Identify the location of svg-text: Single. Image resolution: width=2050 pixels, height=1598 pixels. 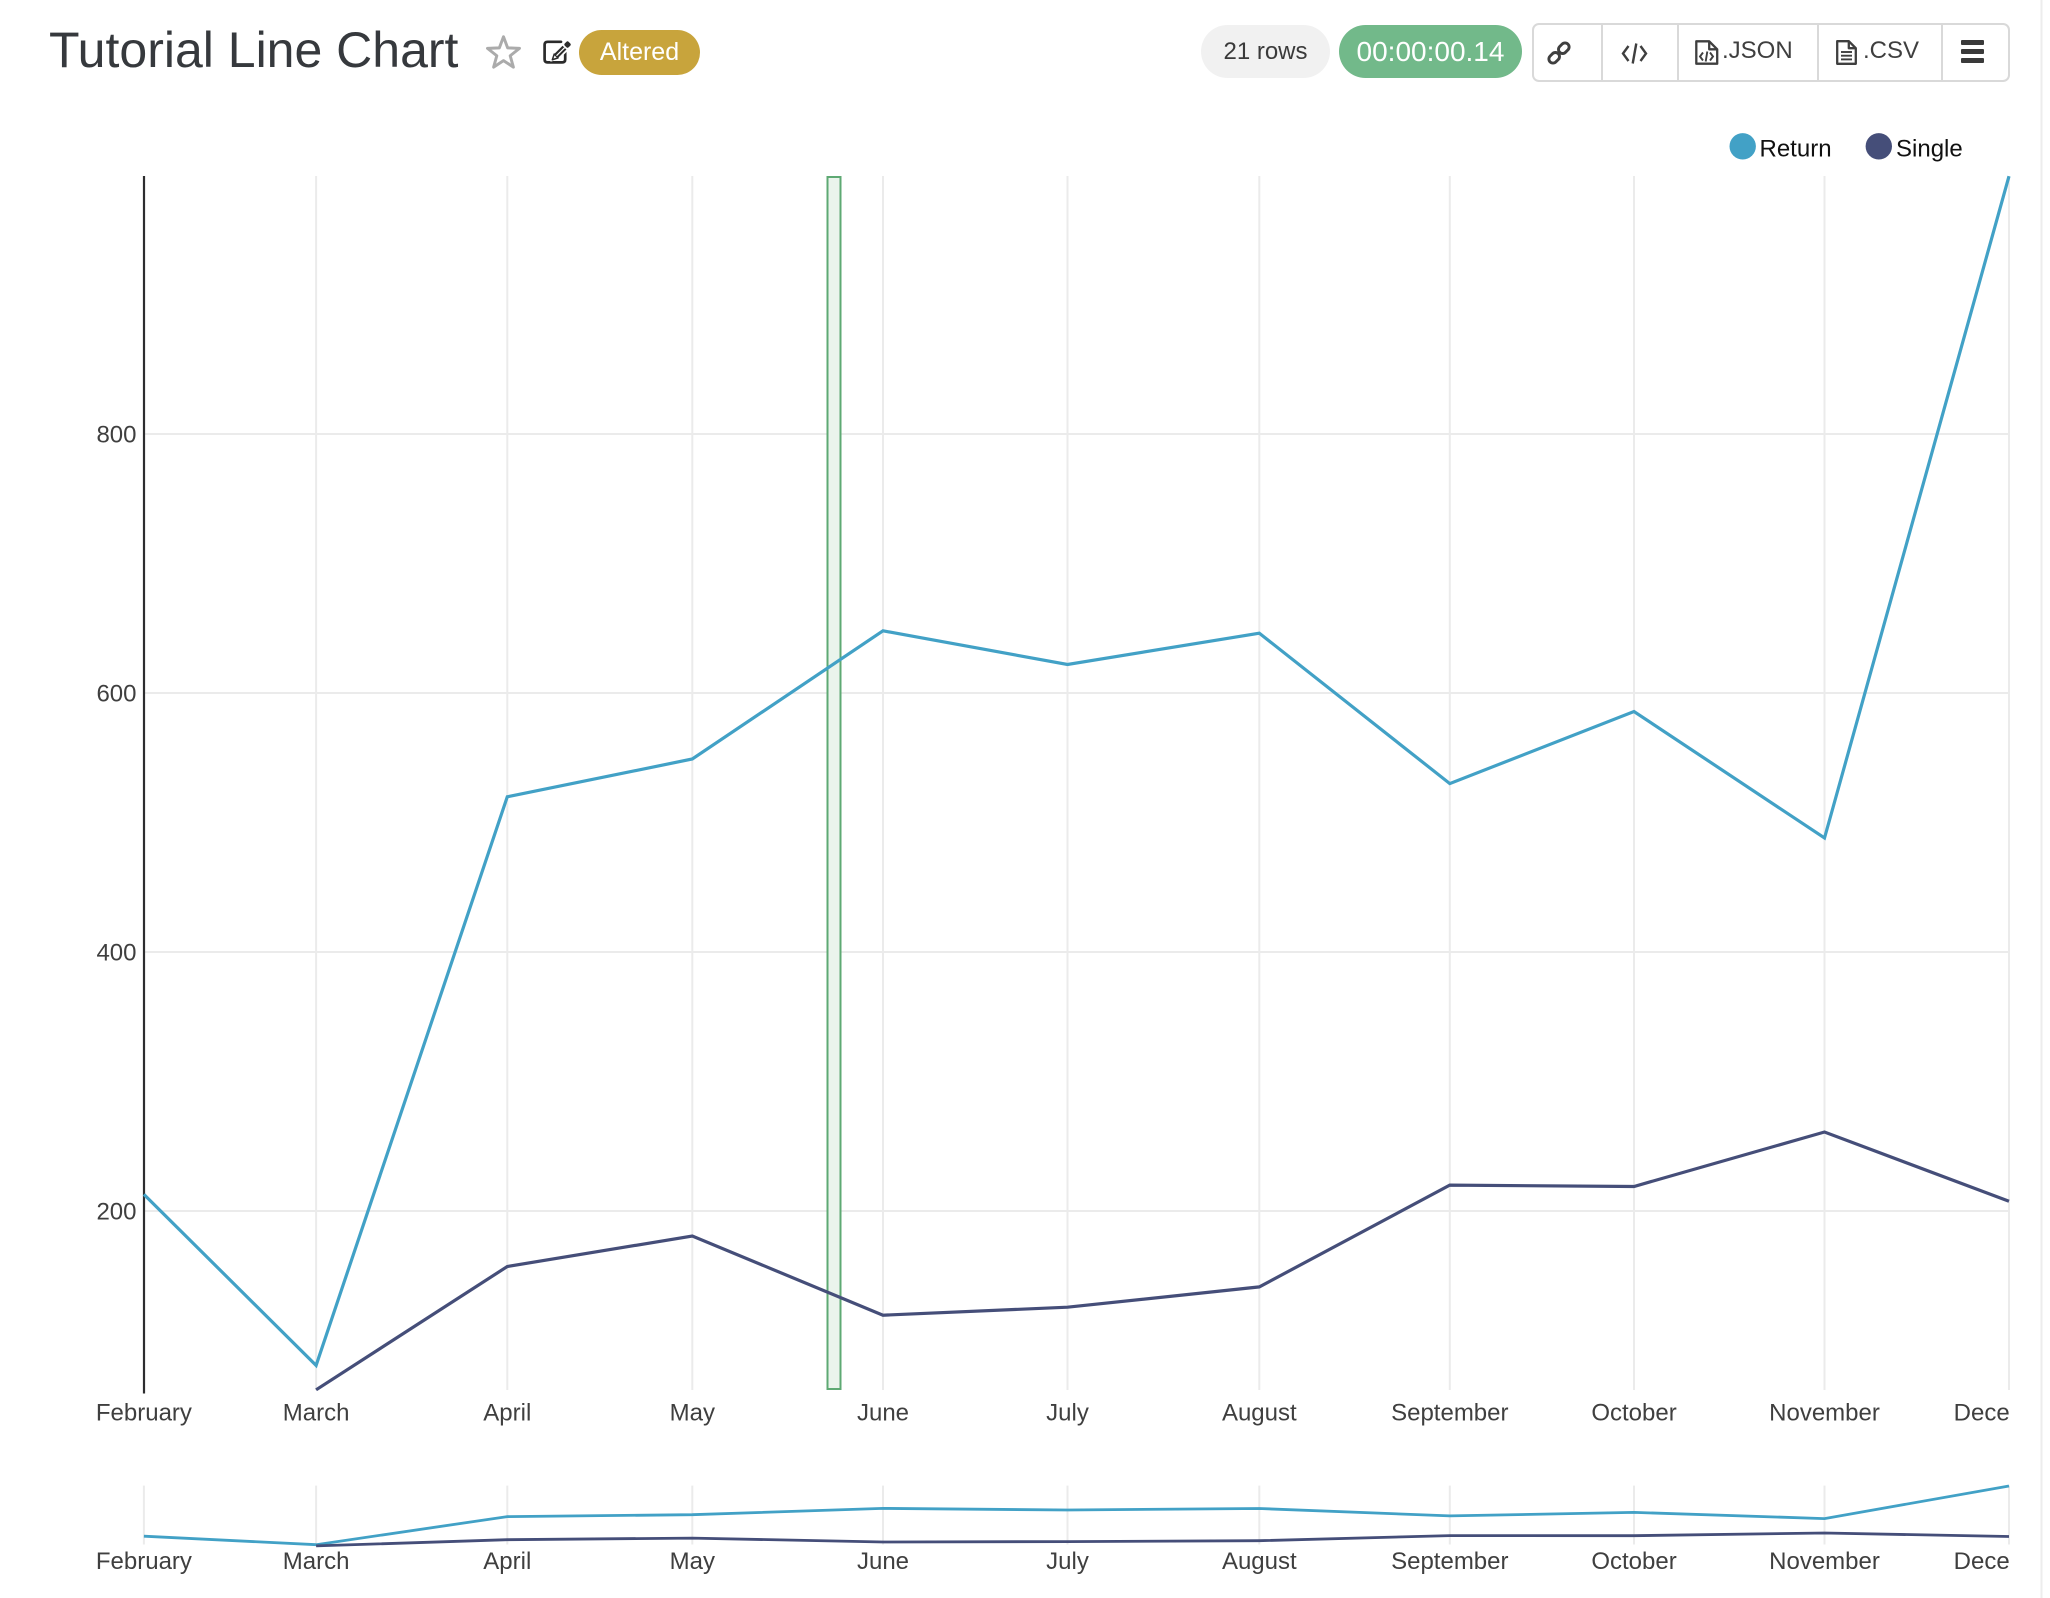
(1929, 149).